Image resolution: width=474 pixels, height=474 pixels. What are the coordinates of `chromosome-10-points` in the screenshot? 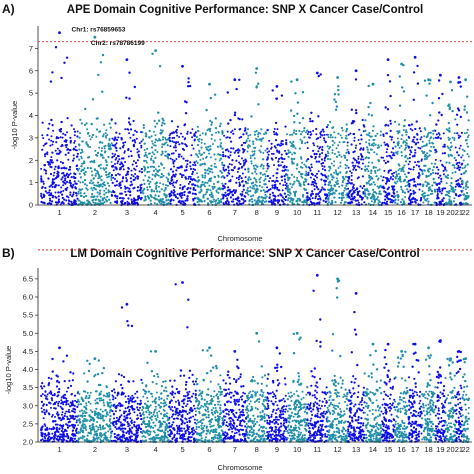 It's located at (297, 142).